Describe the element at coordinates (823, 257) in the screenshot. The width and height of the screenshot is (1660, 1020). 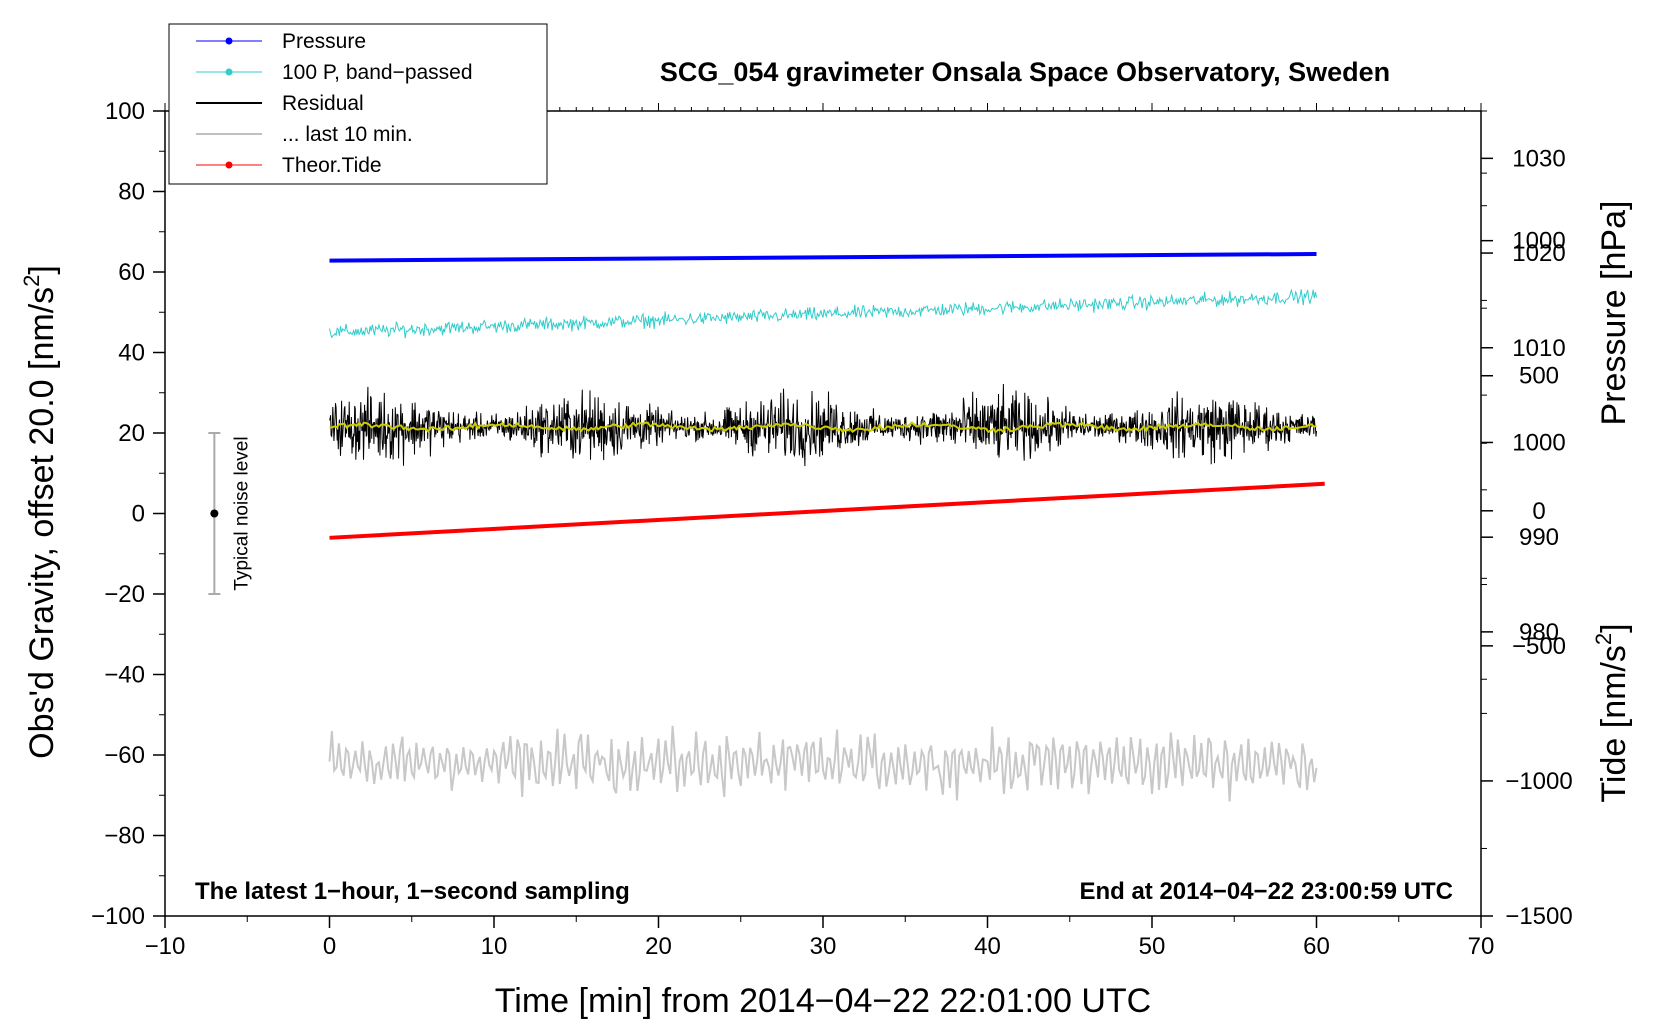
I see `series-pressure` at that location.